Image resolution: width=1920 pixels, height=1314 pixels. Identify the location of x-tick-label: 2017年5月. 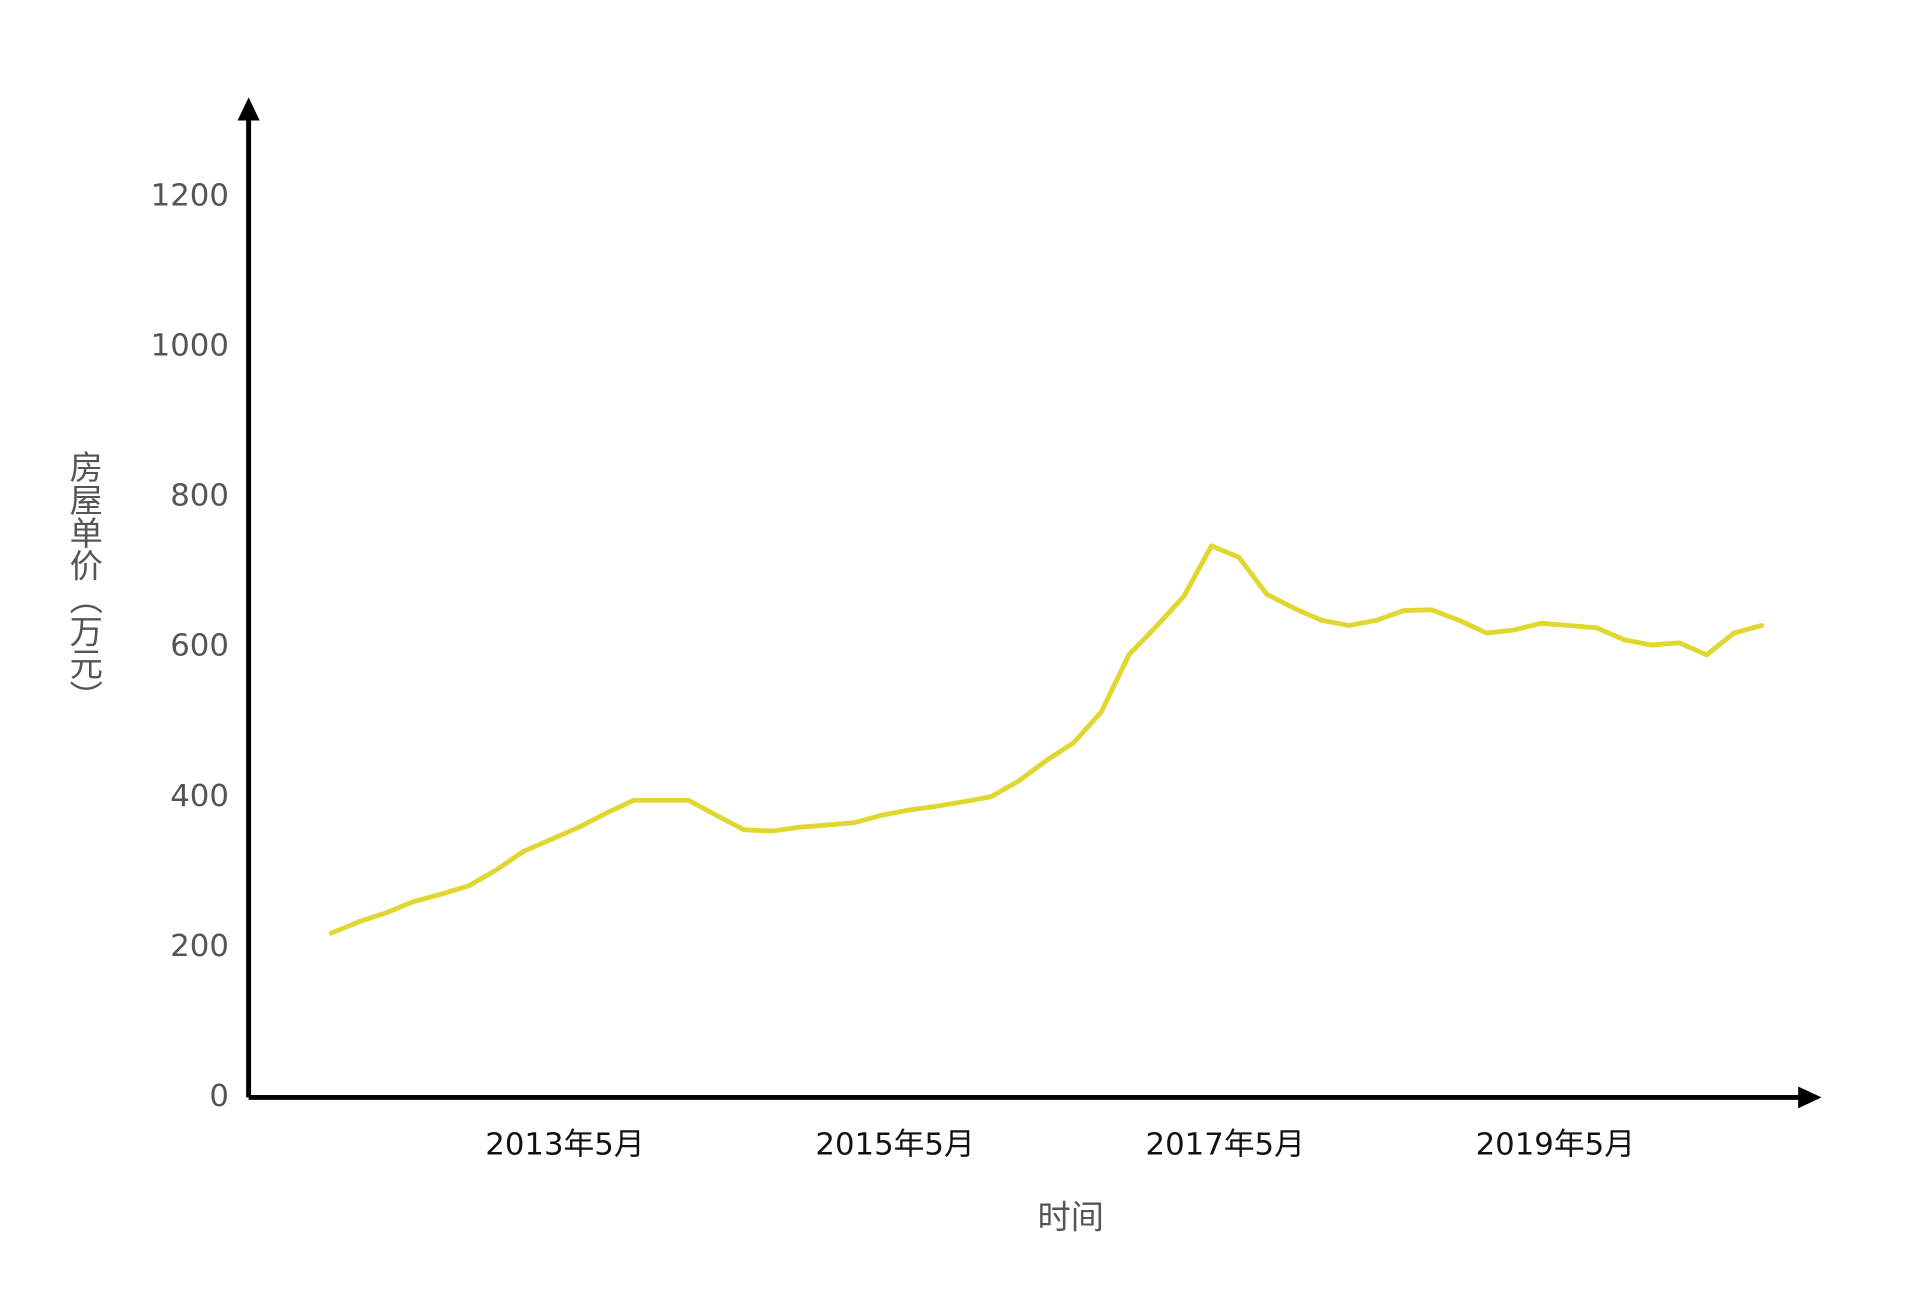
(1225, 1145).